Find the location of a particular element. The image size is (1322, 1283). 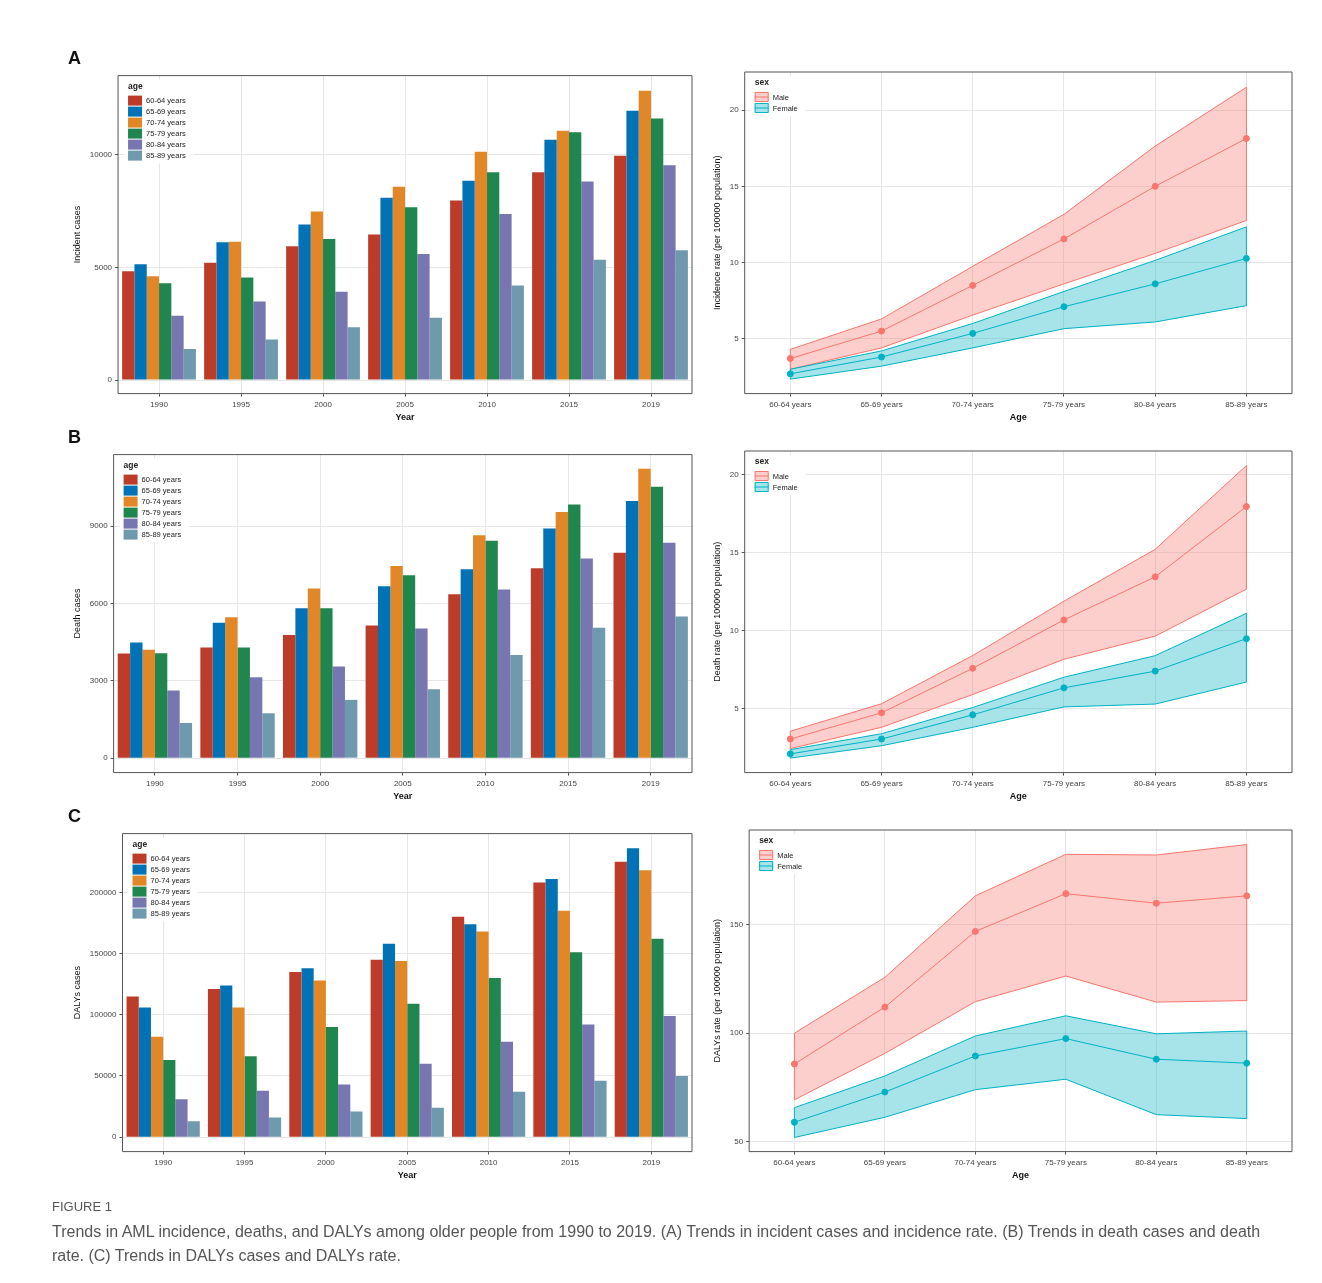

y-tick-label: 20 is located at coordinates (734, 110).